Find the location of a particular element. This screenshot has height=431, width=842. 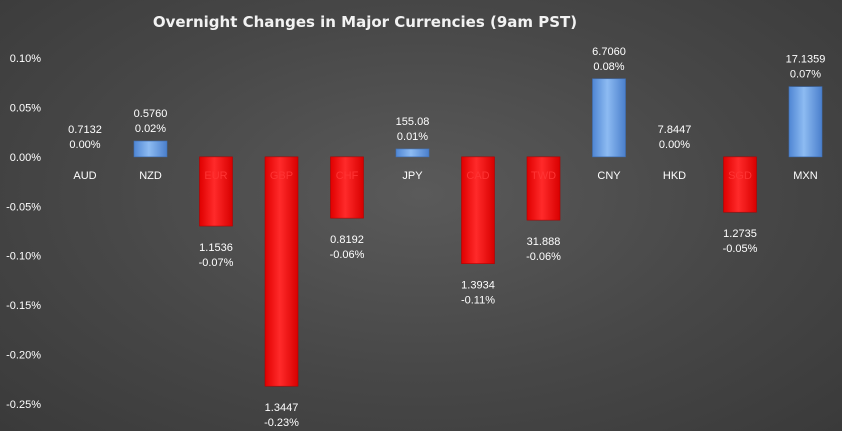

category-label-nzd: NZD is located at coordinates (150, 176).